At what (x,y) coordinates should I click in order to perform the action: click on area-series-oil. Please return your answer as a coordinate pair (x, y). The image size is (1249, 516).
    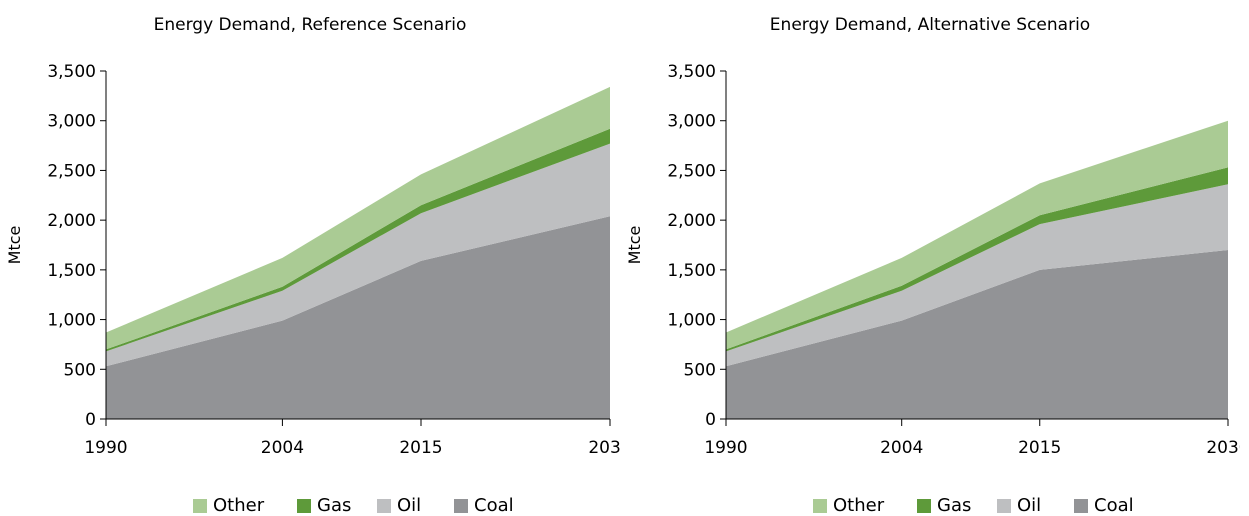
    Looking at the image, I should click on (977, 275).